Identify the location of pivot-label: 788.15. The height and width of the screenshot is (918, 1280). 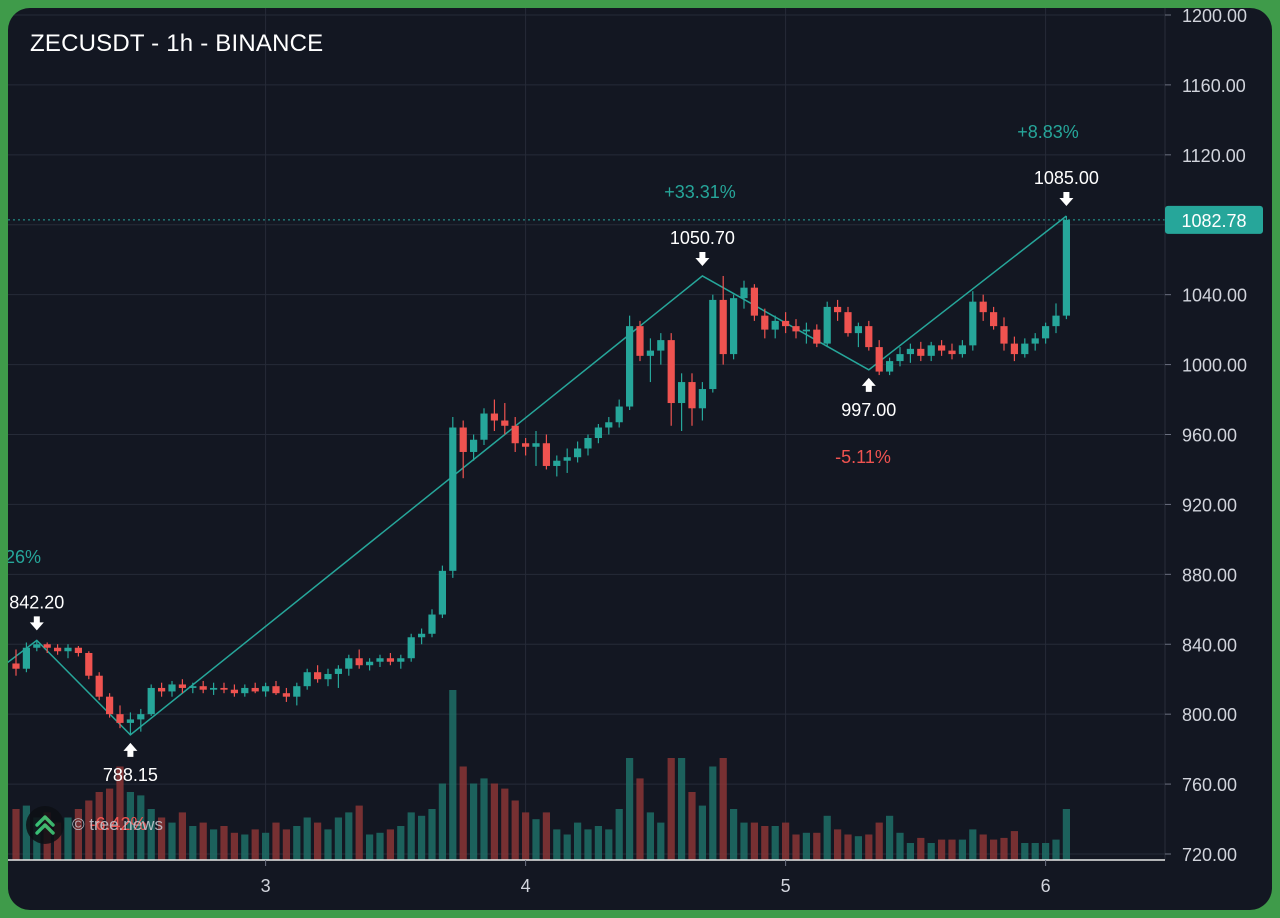
(130, 775).